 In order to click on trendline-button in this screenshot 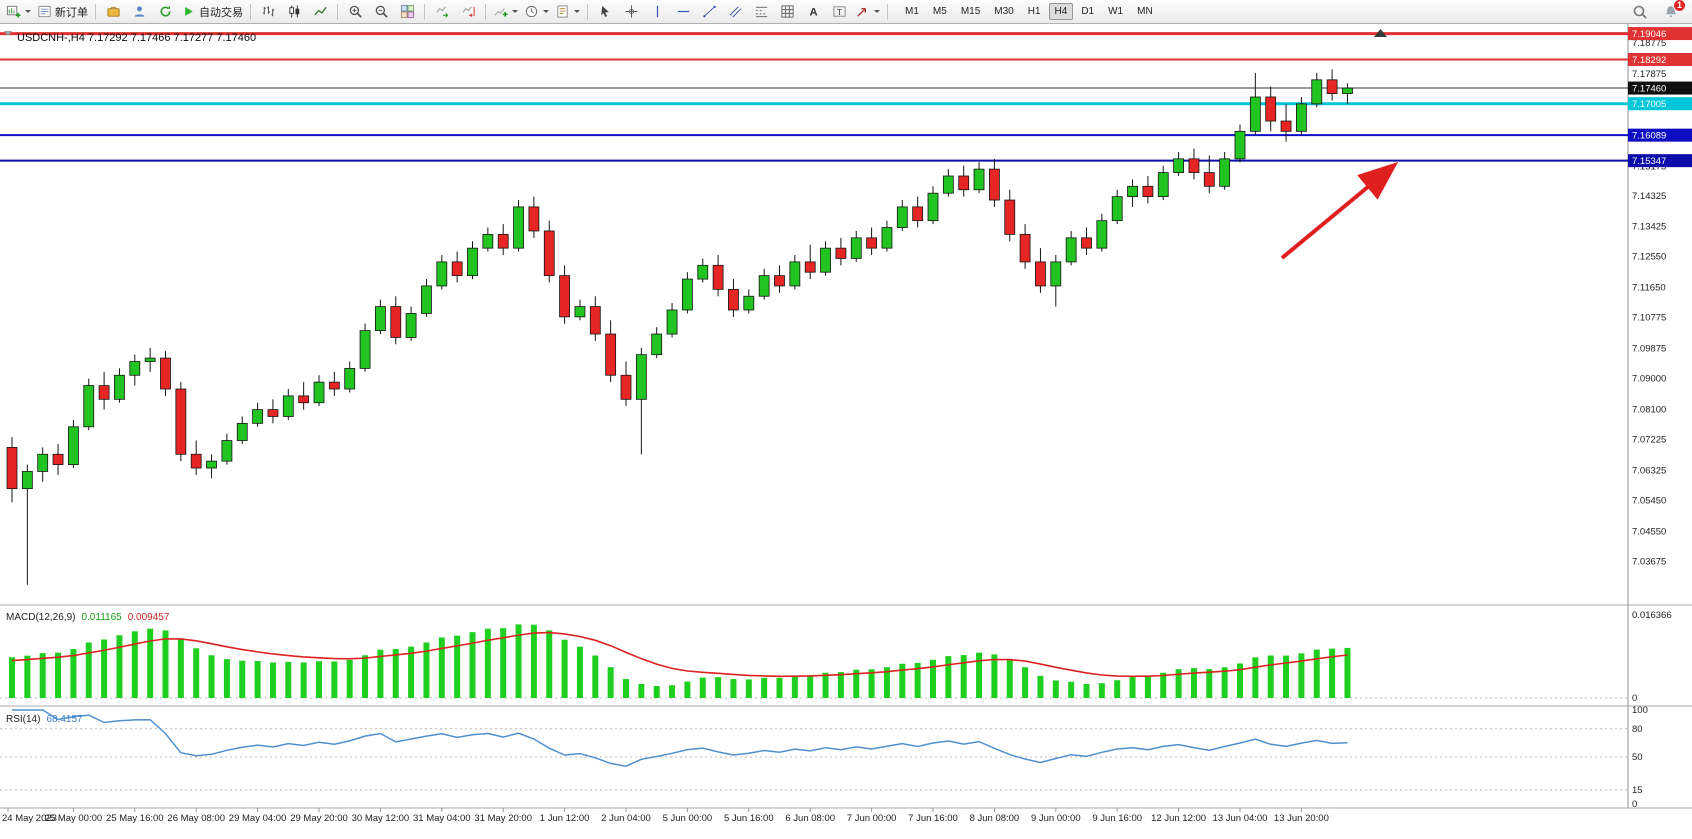, I will do `click(709, 12)`.